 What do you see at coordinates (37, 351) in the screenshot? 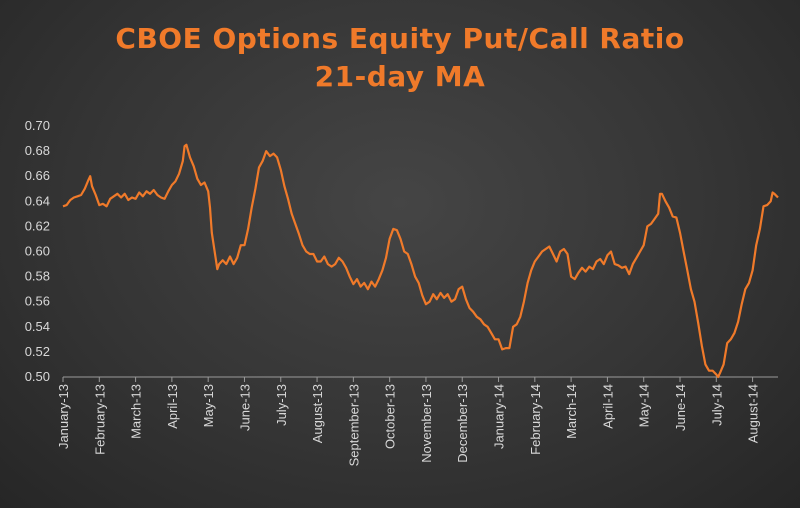
I see `y-tick-label: 0.52` at bounding box center [37, 351].